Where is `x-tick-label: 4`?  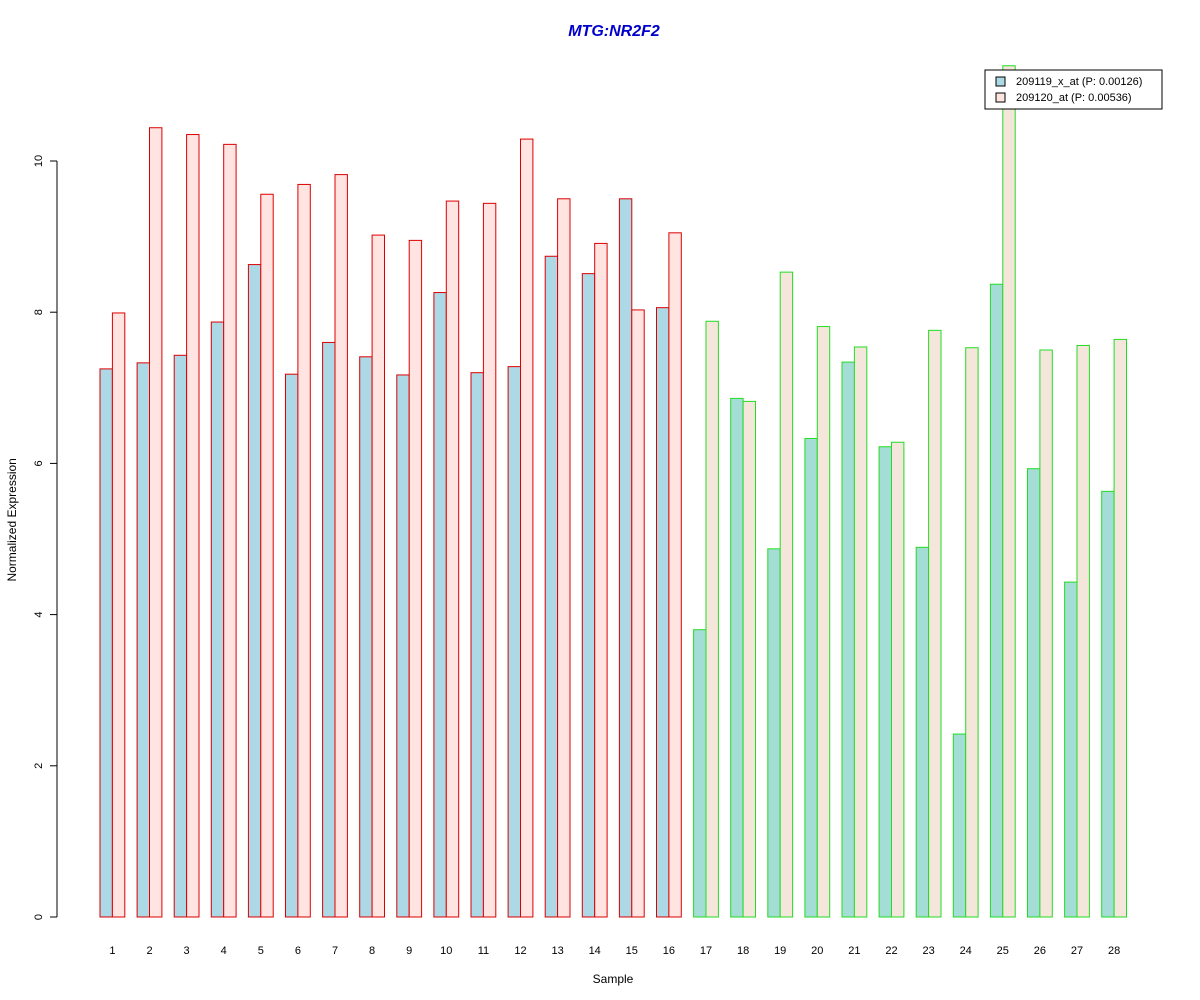
x-tick-label: 4 is located at coordinates (224, 951).